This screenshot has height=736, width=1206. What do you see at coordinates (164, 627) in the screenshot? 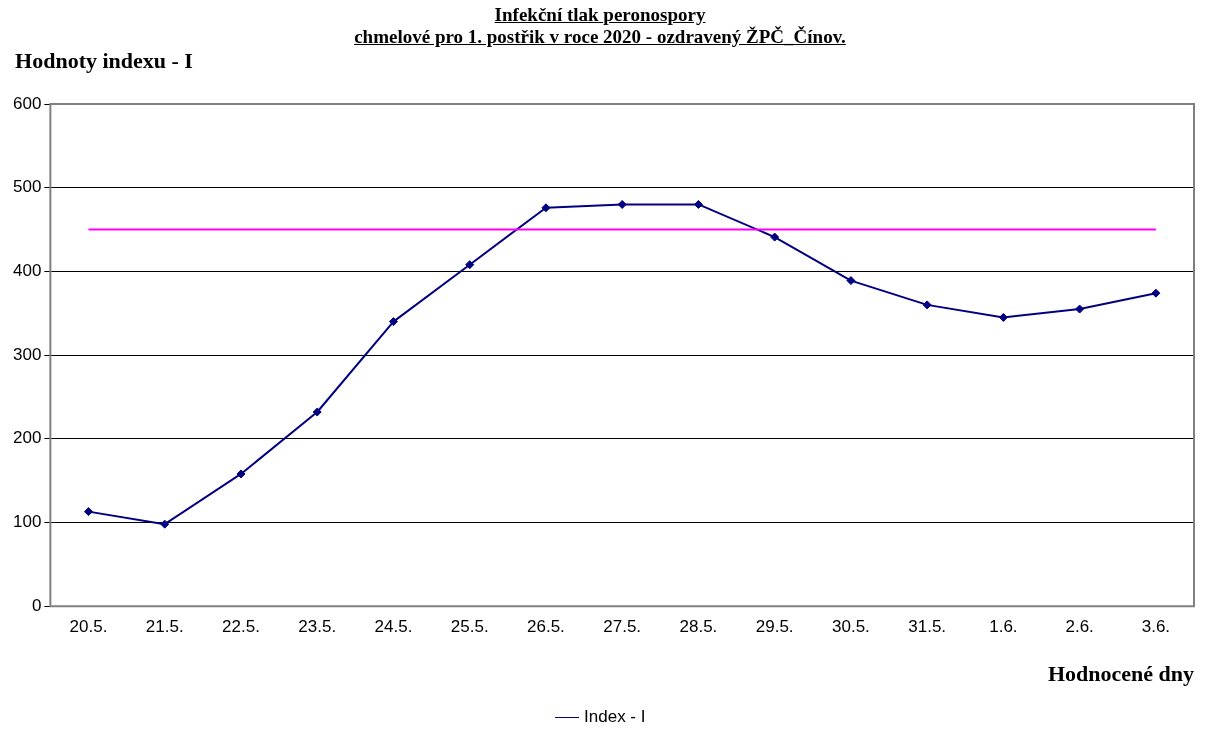
I see `x-tick-label: 21.5.` at bounding box center [164, 627].